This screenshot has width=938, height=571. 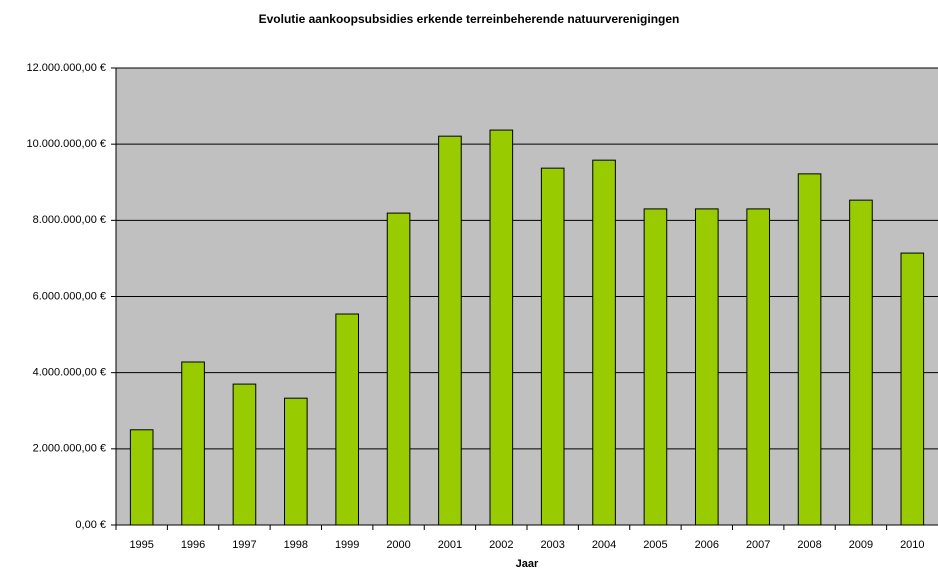 What do you see at coordinates (758, 545) in the screenshot?
I see `x-tick-label: 2007` at bounding box center [758, 545].